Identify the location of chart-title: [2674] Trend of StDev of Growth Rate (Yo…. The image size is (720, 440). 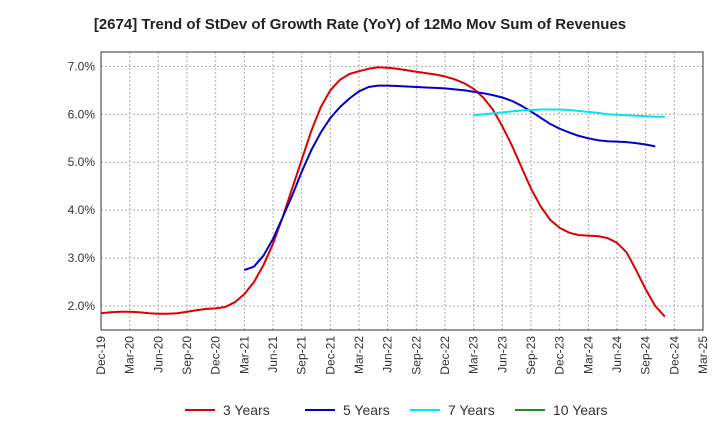
(360, 24).